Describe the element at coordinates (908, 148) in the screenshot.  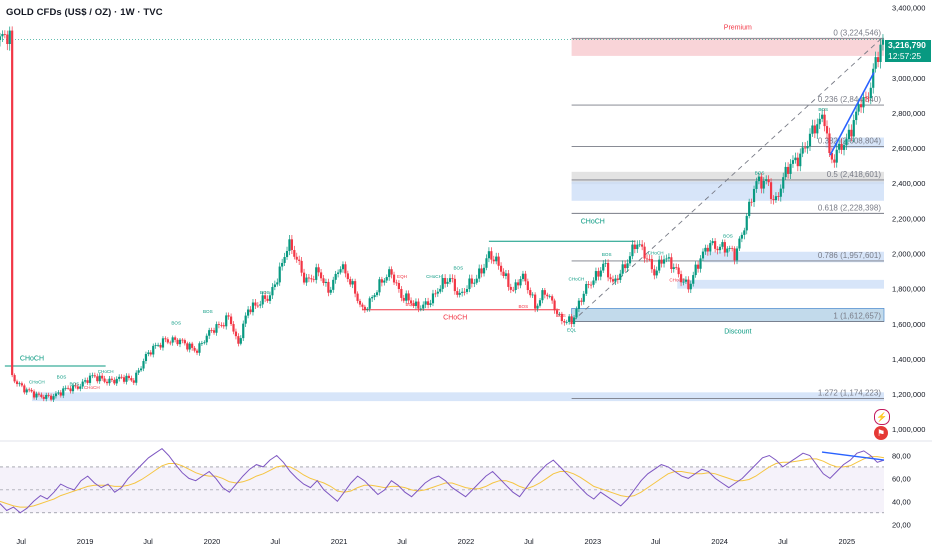
I see `y-tick-label-4: 2,600,000` at that location.